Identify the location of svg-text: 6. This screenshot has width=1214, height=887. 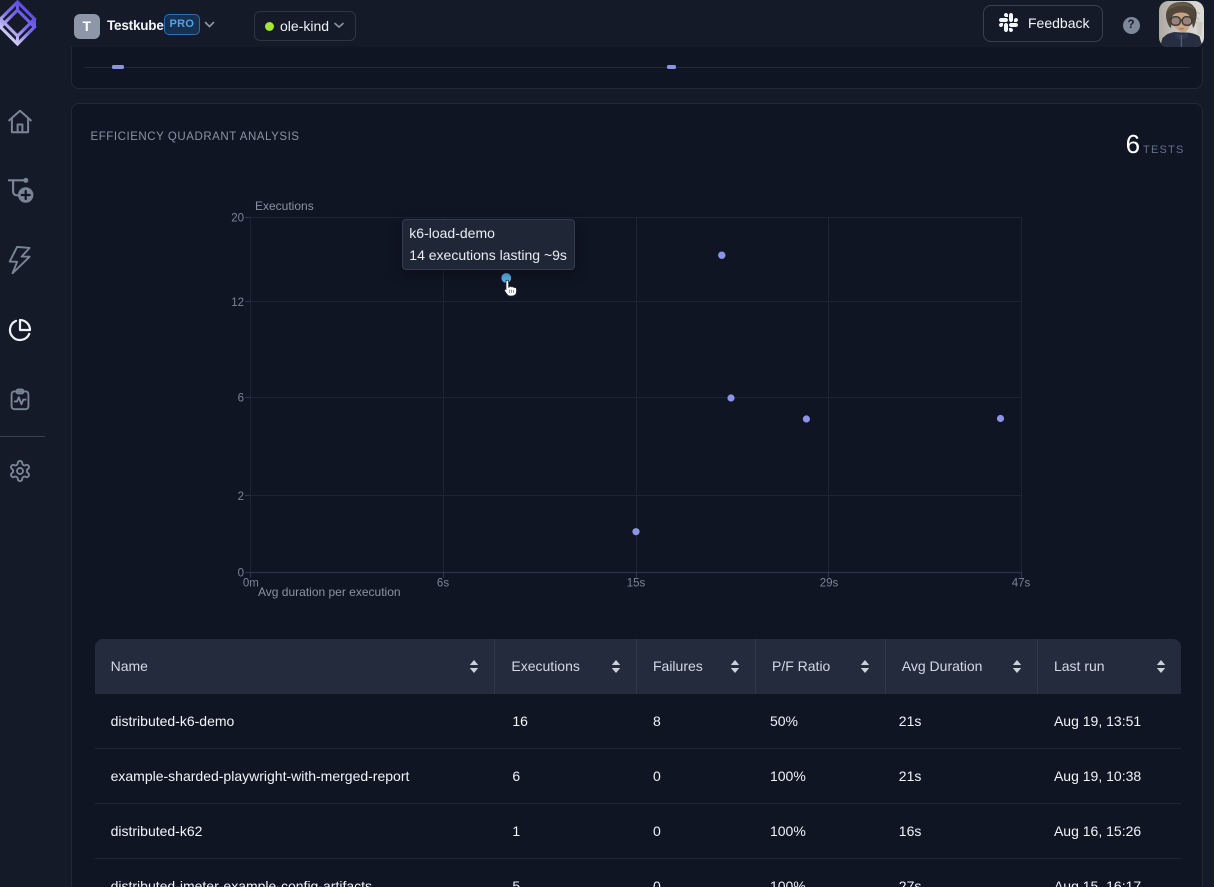
(241, 399).